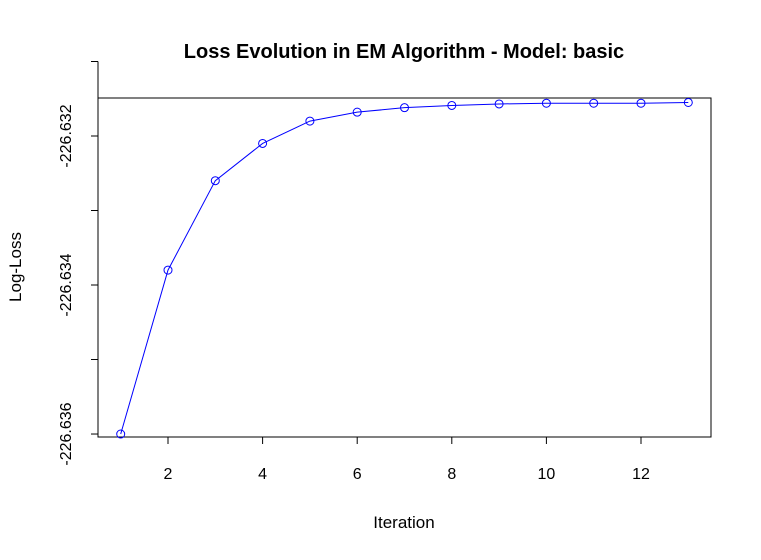 This screenshot has height=560, width=761. What do you see at coordinates (78, 263) in the screenshot?
I see `y-axis: -226.636 -226.634 -226.632` at bounding box center [78, 263].